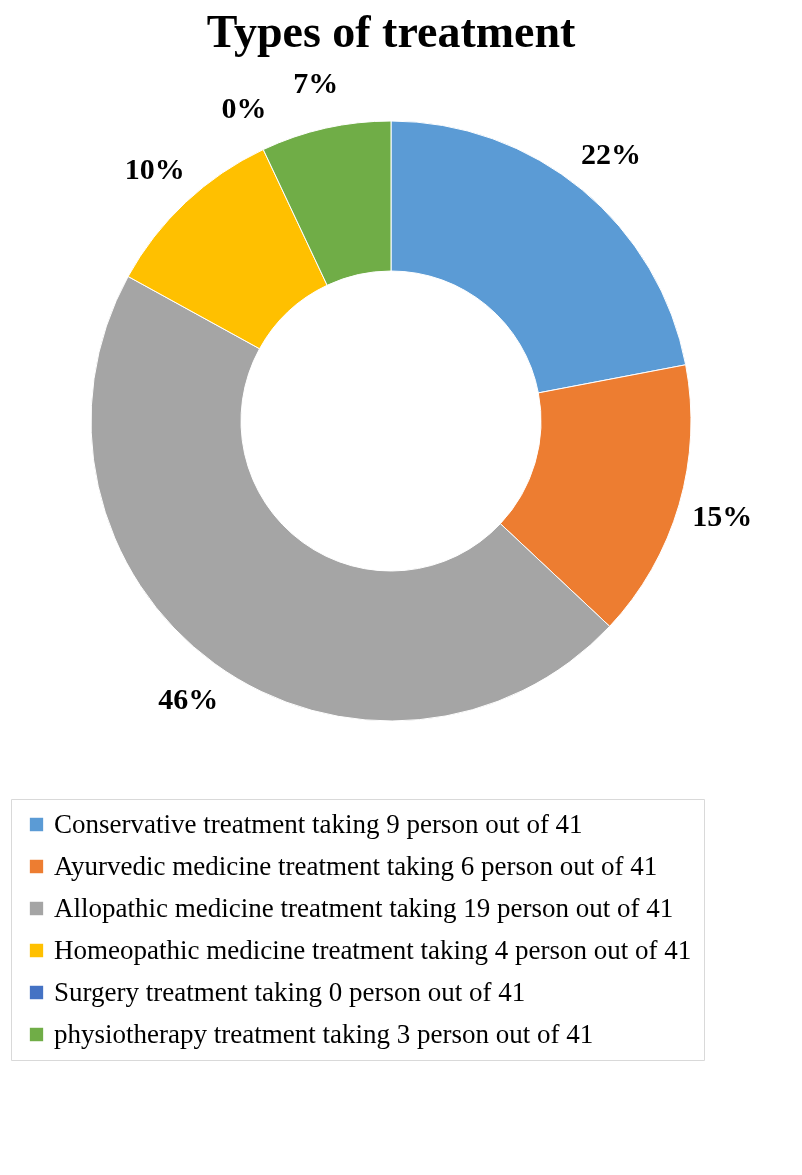 The height and width of the screenshot is (1175, 802). I want to click on chart-title: Types of treatment, so click(391, 31).